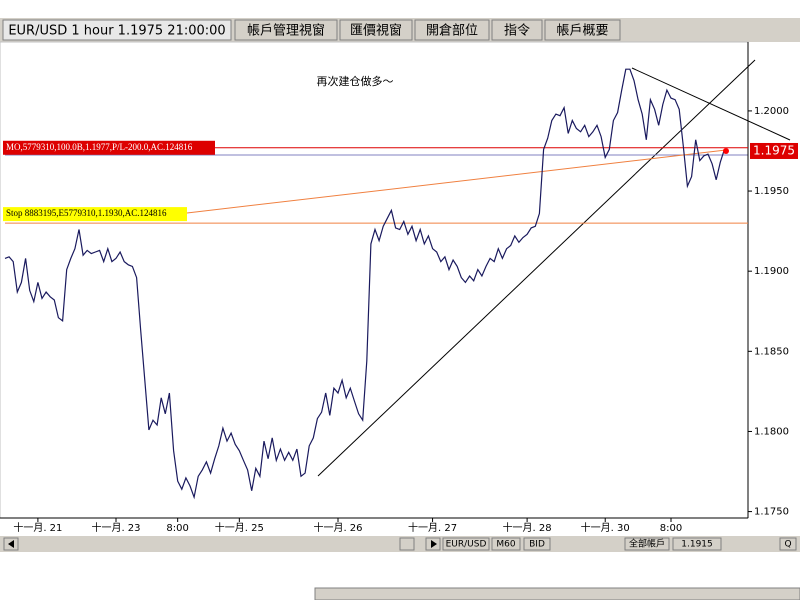  What do you see at coordinates (557, 594) in the screenshot?
I see `lower-window` at bounding box center [557, 594].